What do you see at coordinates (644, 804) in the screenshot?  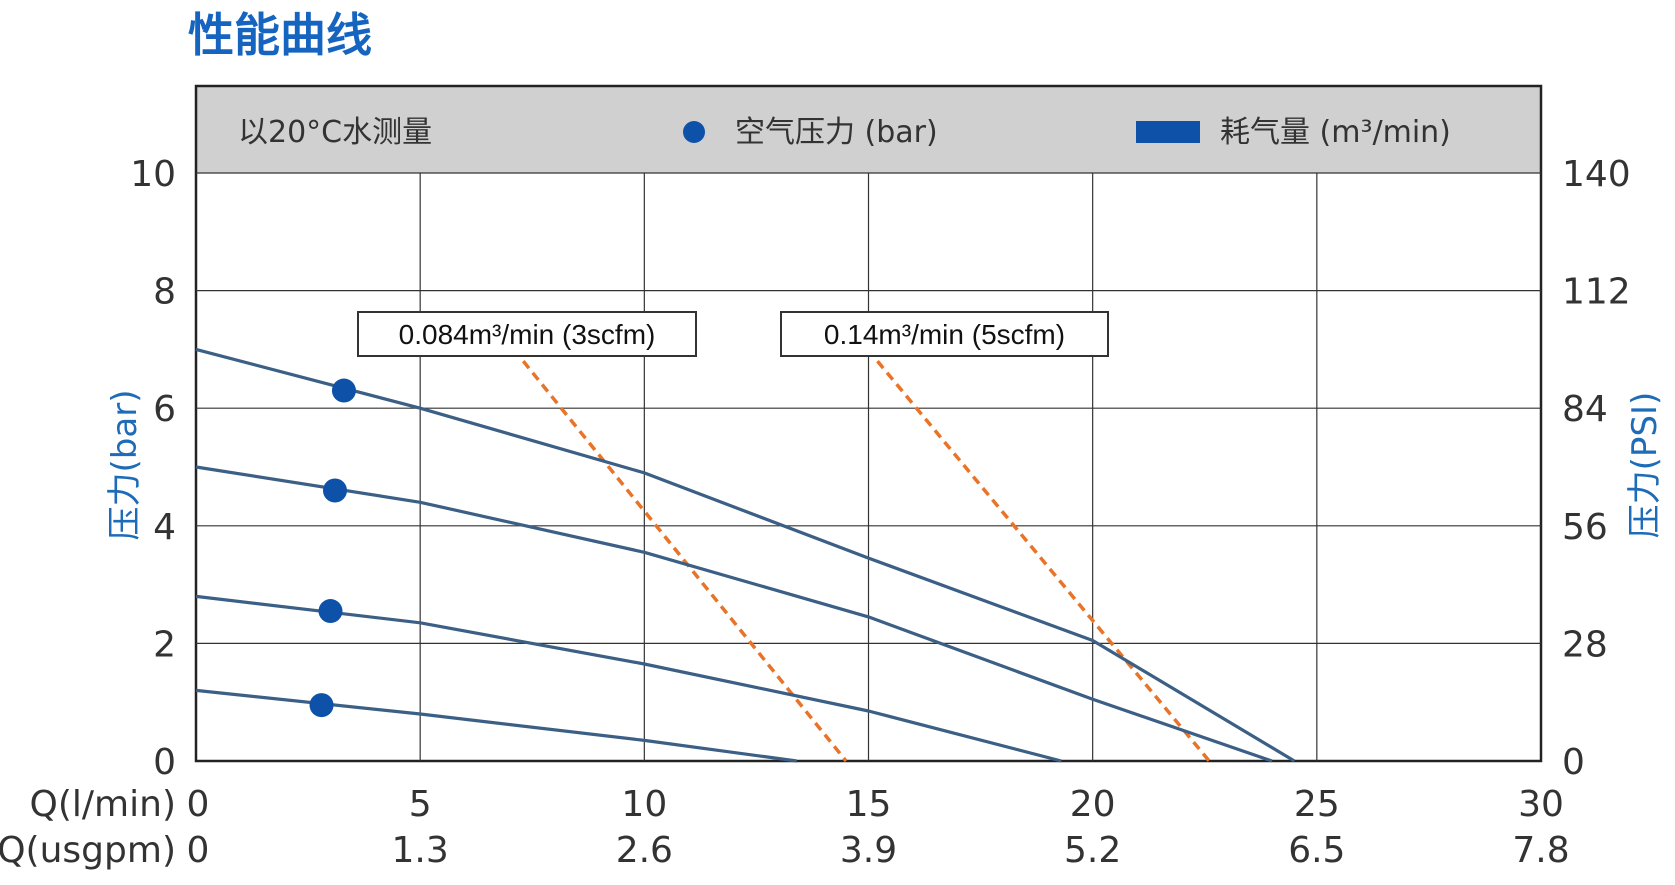 I see `x-tick-label: 10` at bounding box center [644, 804].